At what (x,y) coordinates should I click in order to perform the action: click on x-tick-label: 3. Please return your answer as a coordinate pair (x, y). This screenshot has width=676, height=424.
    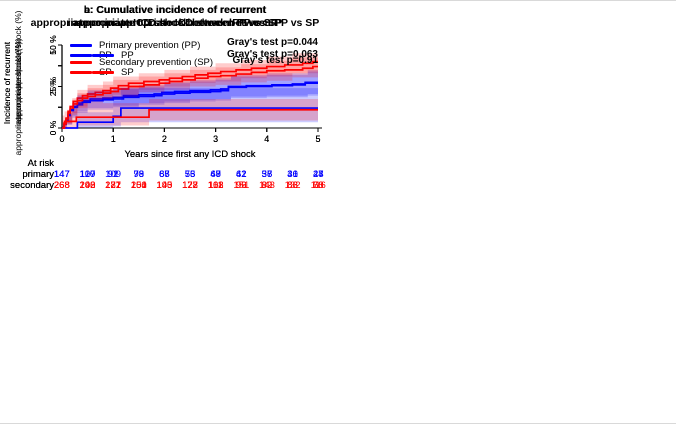
    Looking at the image, I should click on (215, 139).